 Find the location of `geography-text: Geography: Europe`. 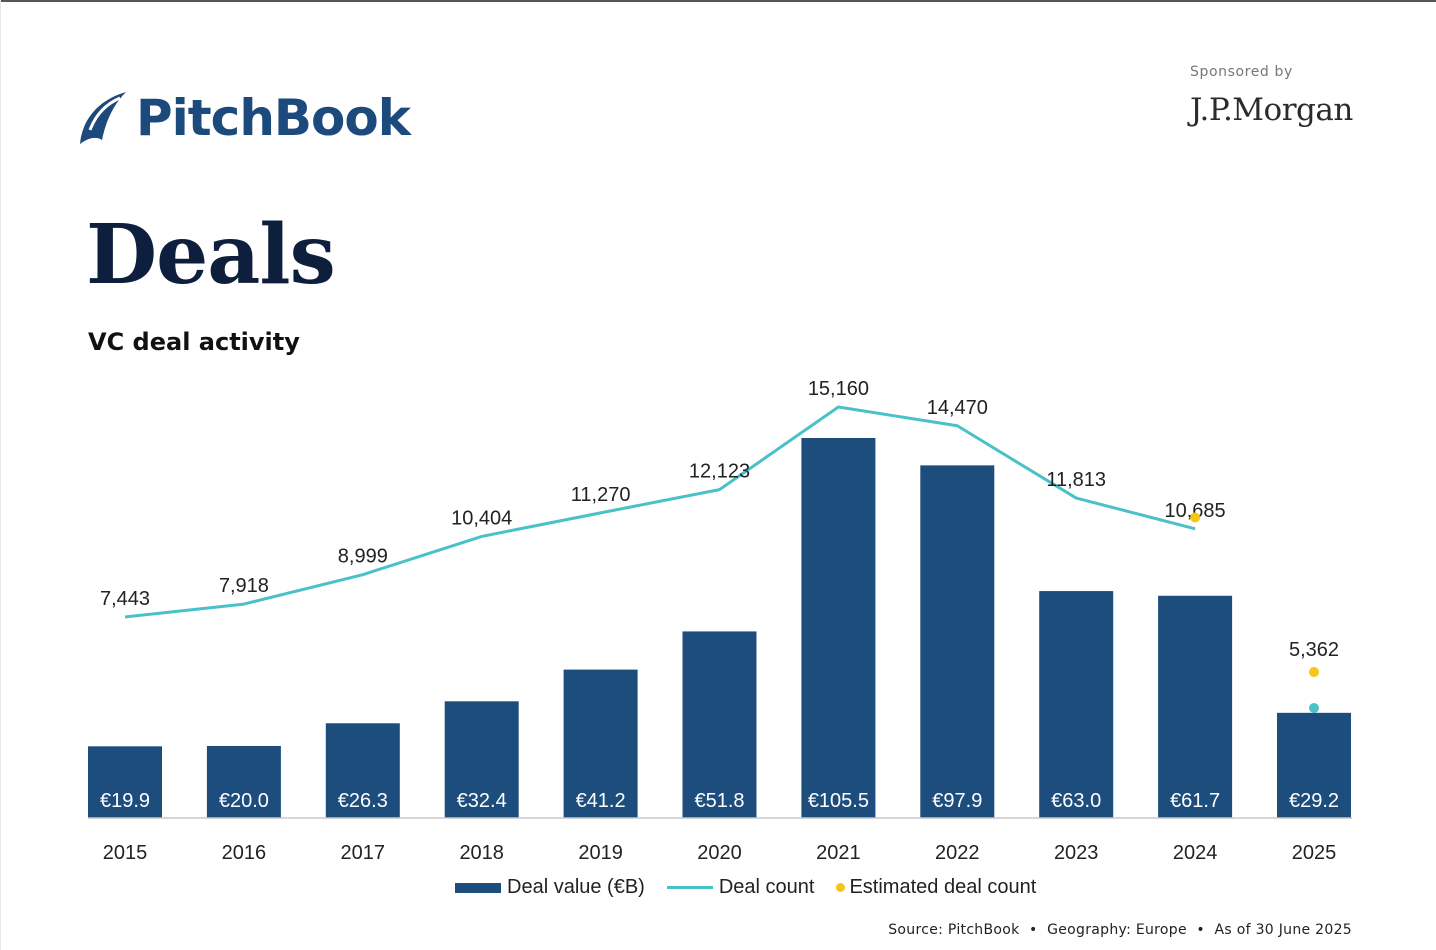

geography-text: Geography: Europe is located at coordinates (1117, 930).